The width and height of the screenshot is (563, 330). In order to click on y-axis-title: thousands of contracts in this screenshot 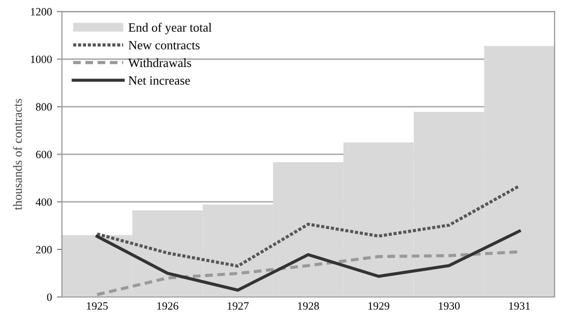, I will do `click(17, 154)`.